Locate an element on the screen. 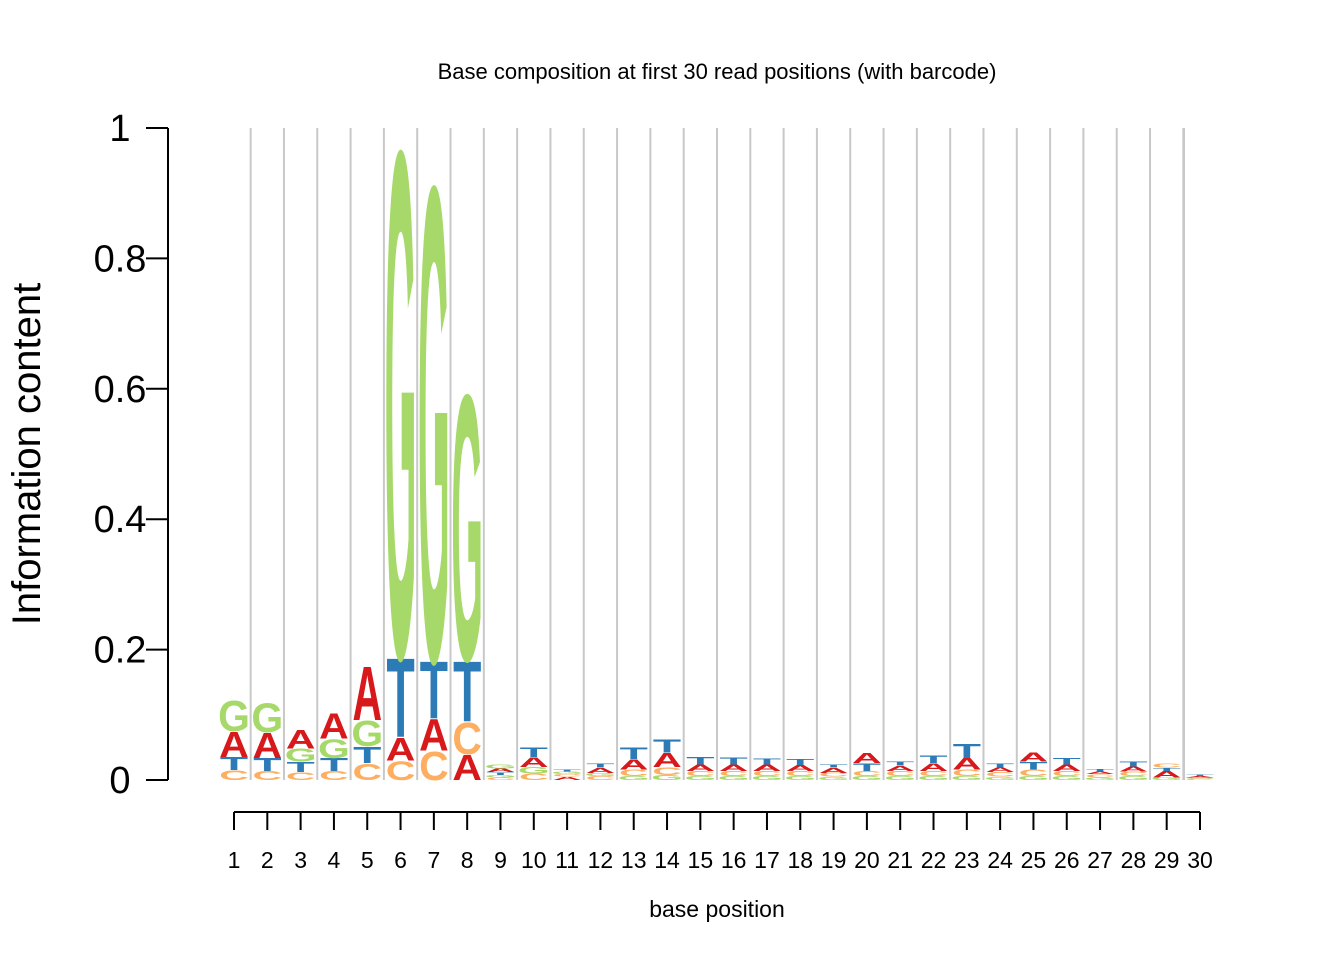  x-tick-label: 25 is located at coordinates (1034, 860).